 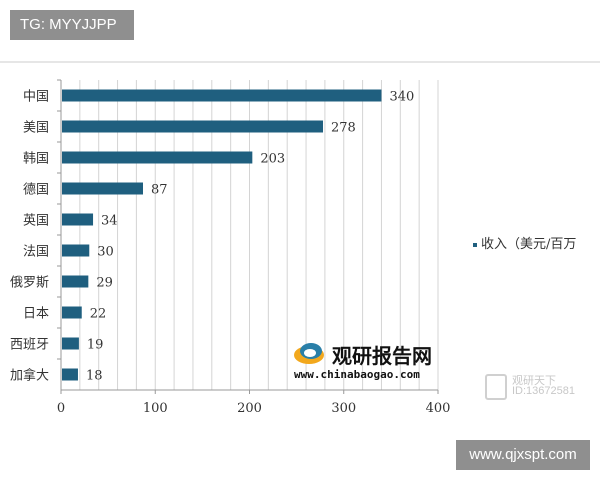 I want to click on watermark-brand: 观研报告网, so click(x=382, y=356).